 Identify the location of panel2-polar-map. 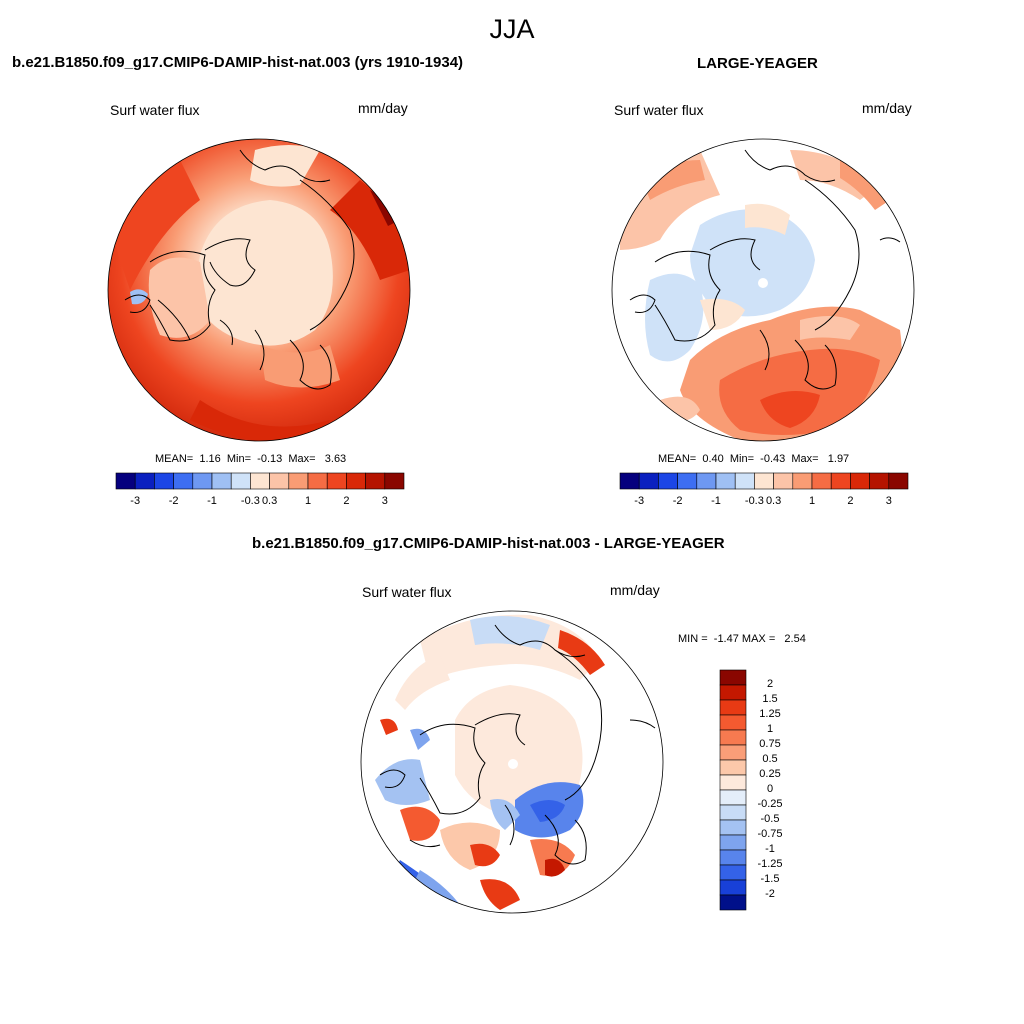
(763, 290).